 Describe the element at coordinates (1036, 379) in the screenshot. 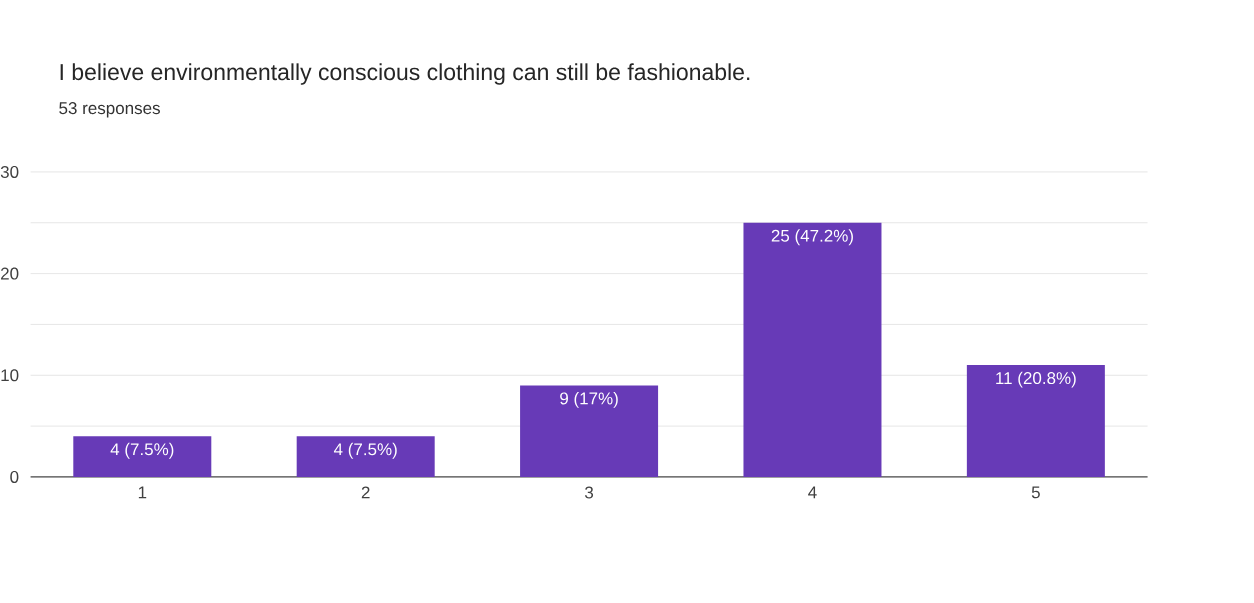

I see `data-label: 11 (20.8%)` at that location.